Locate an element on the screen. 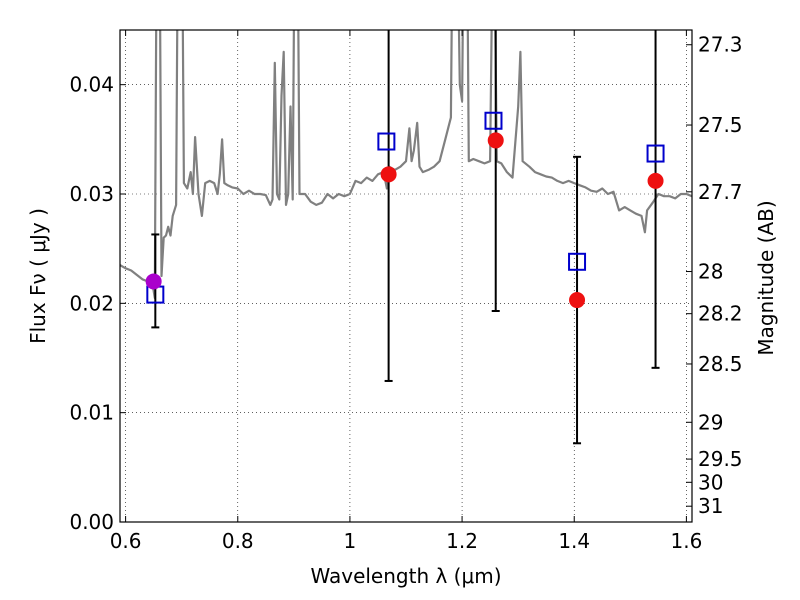  y-axis-label: Flux Fν ( μJy ) is located at coordinates (38, 276).